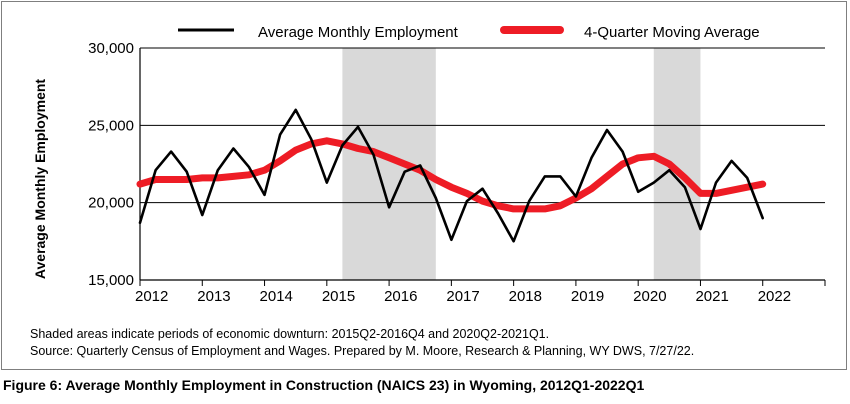 The height and width of the screenshot is (404, 850). I want to click on y-axis-label: Average Monthly Employment, so click(40, 179).